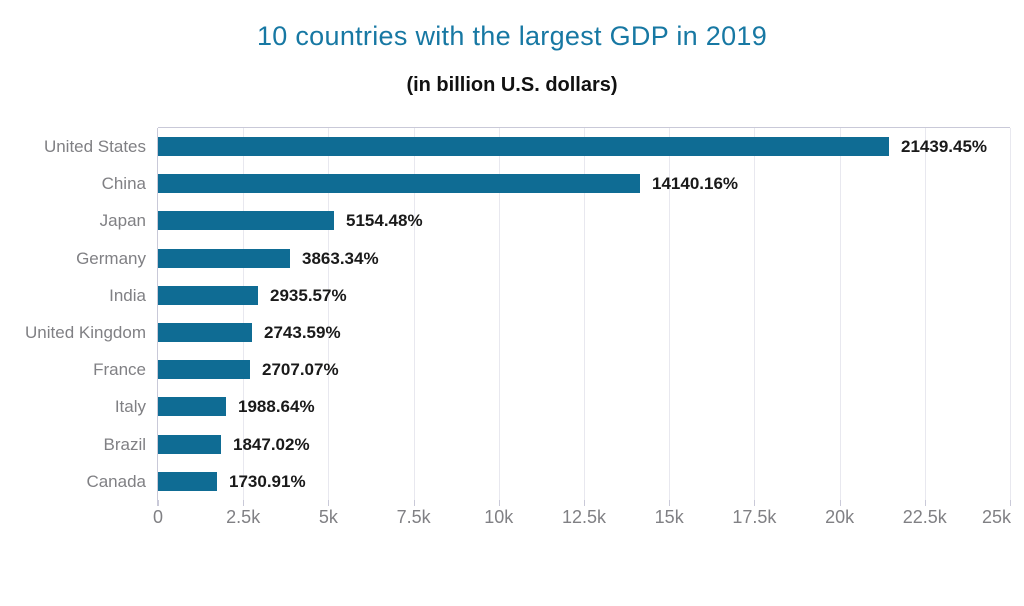 This screenshot has height=606, width=1024. I want to click on value-axis: 0 2.5k 5k 7.5k 10k 12.5k 15k 17.5k 20k 22.5k 25k, so click(582, 520).